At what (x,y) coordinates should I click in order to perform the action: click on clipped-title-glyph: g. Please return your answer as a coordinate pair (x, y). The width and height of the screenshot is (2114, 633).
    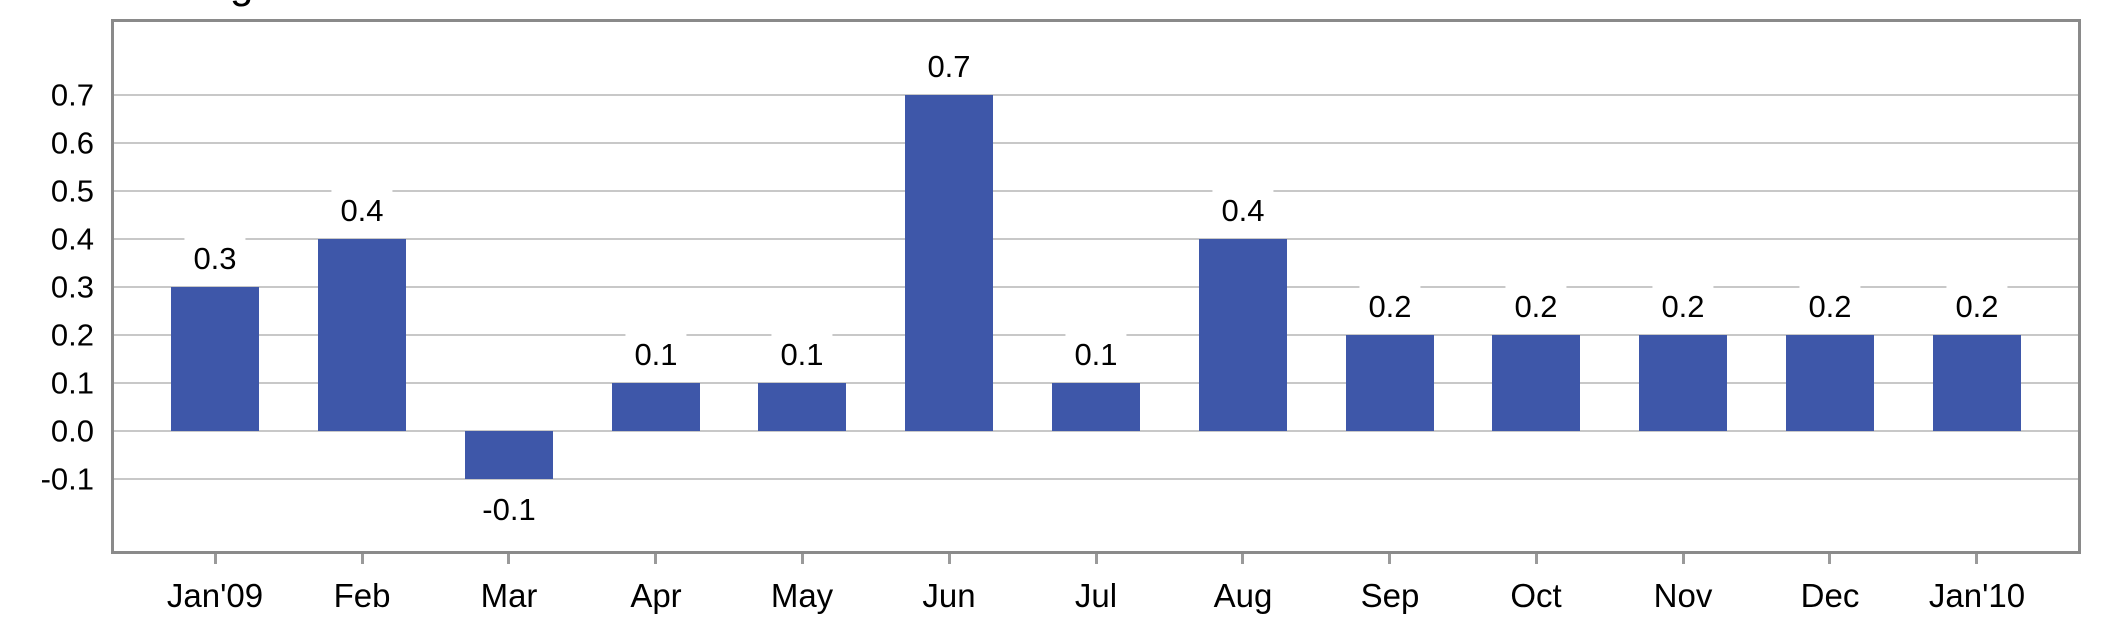
    Looking at the image, I should click on (241, 3).